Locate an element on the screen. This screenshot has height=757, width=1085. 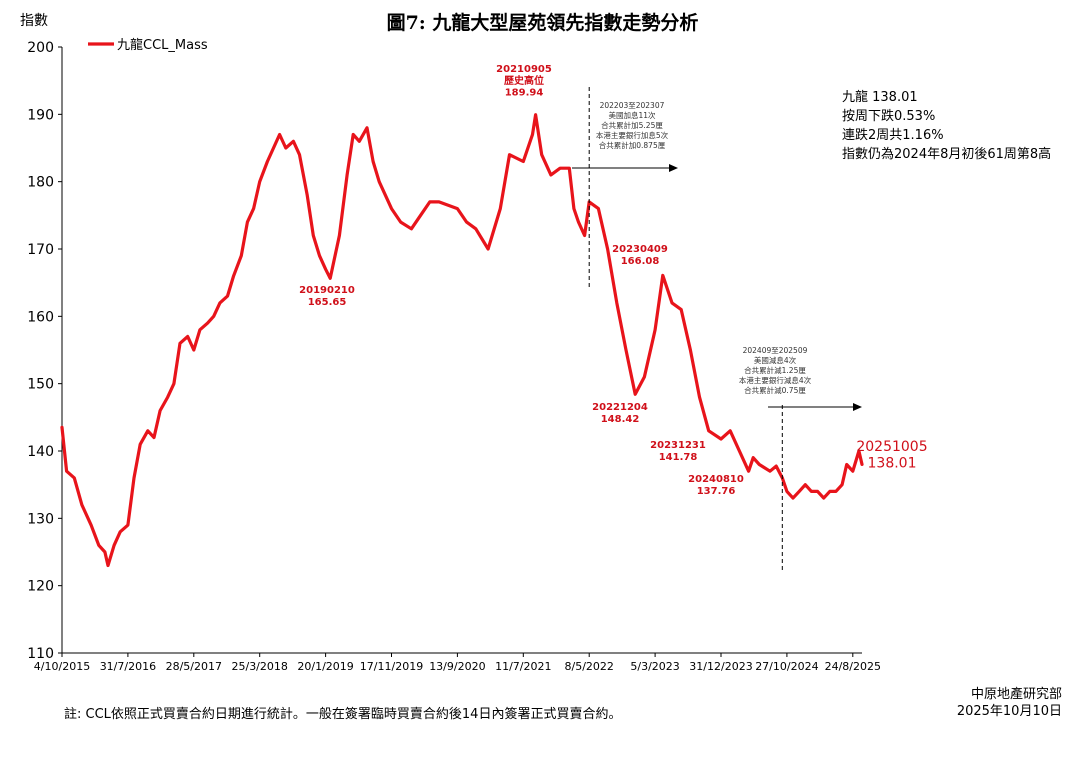
annotation-label: 138.01 is located at coordinates (892, 464).